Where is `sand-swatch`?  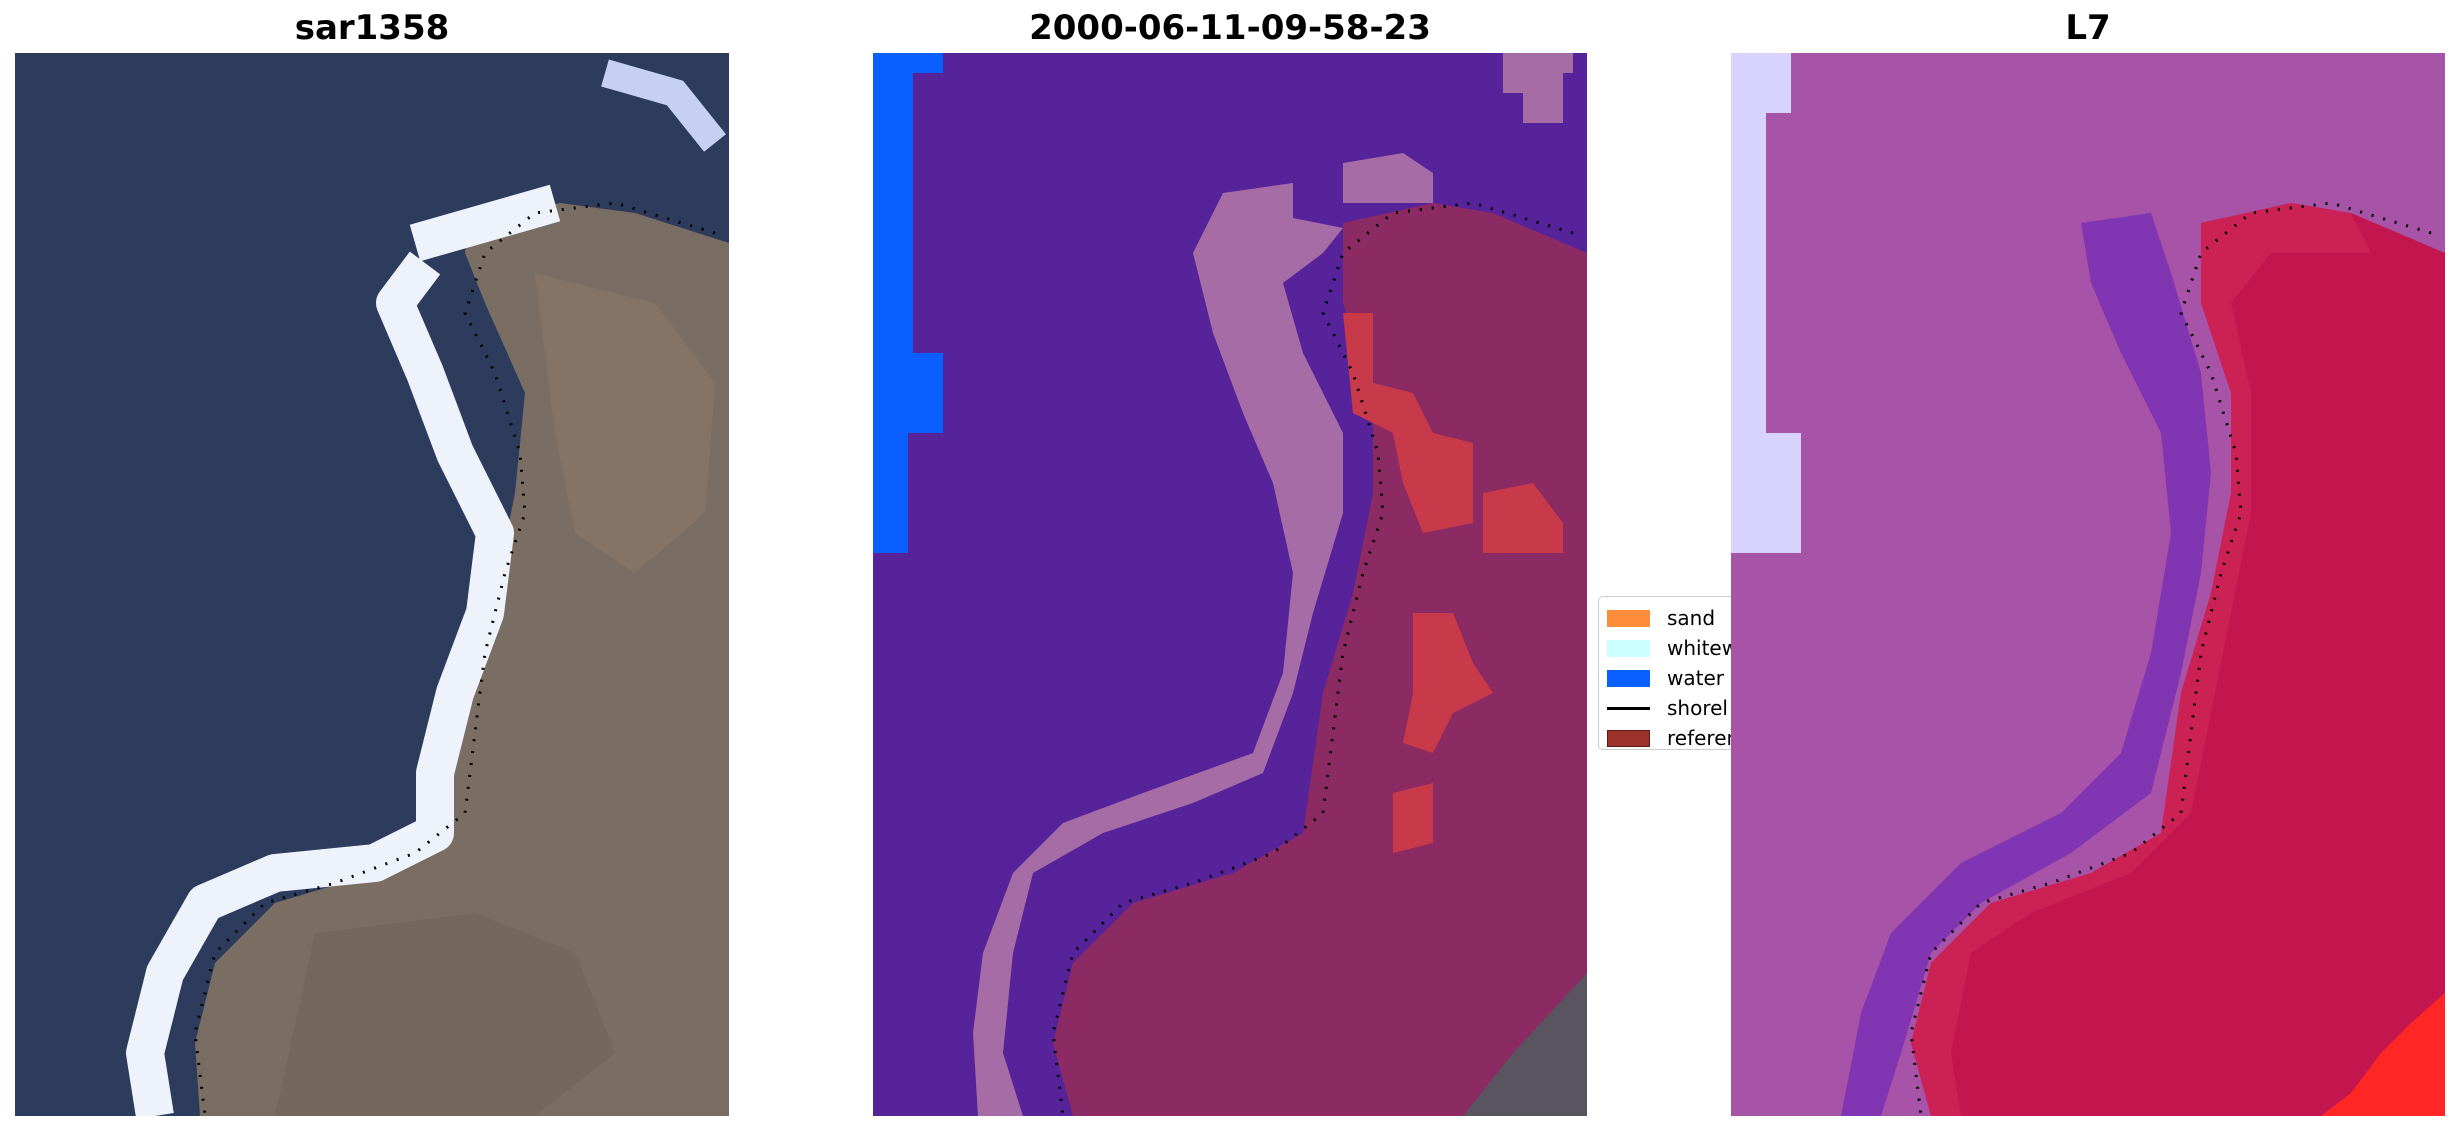 sand-swatch is located at coordinates (1628, 618).